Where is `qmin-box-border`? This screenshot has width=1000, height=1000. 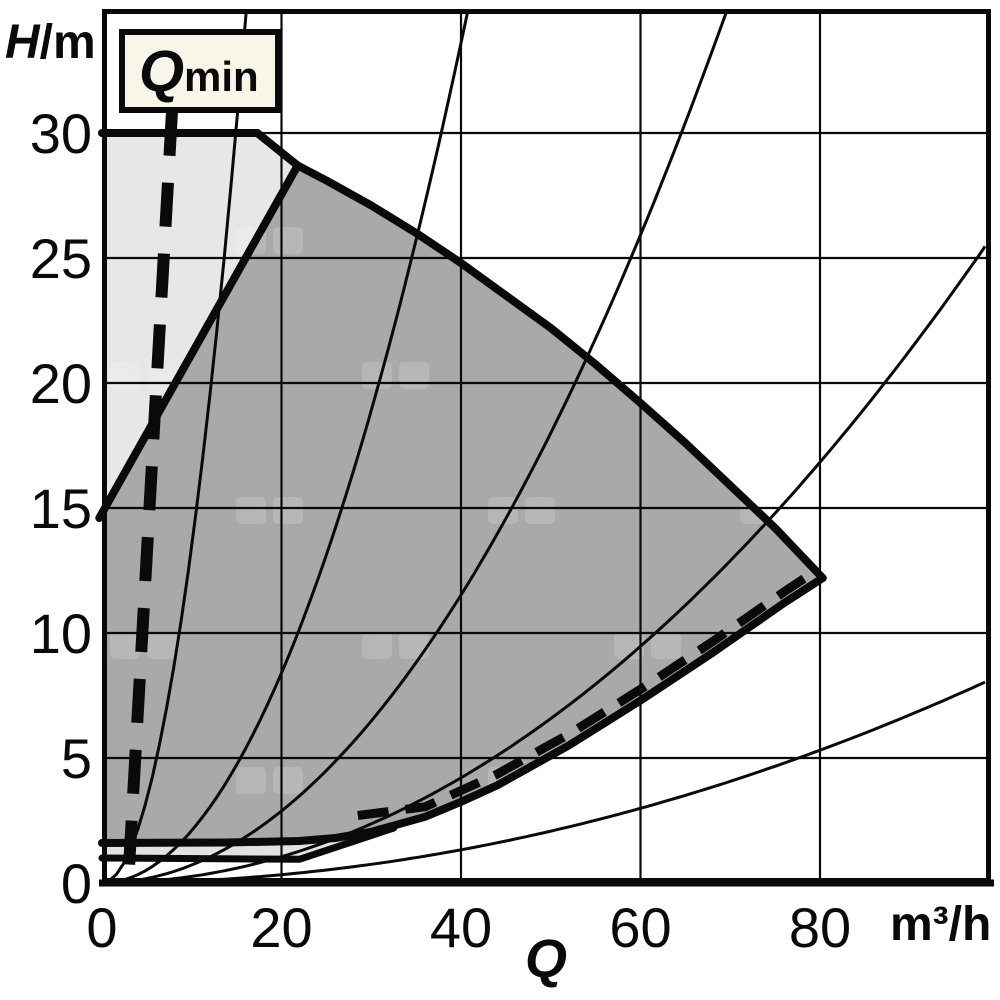 qmin-box-border is located at coordinates (200, 71).